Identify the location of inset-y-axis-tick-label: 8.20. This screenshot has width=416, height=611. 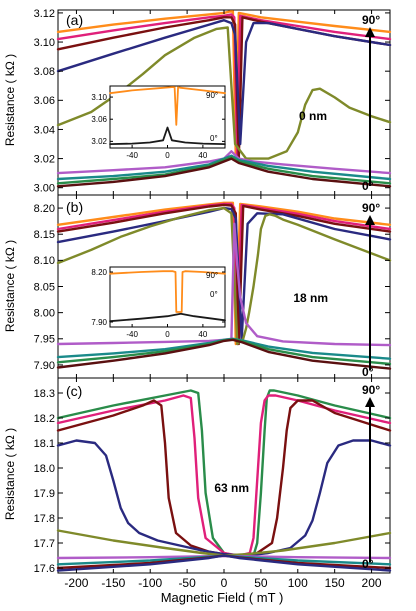
(99, 272).